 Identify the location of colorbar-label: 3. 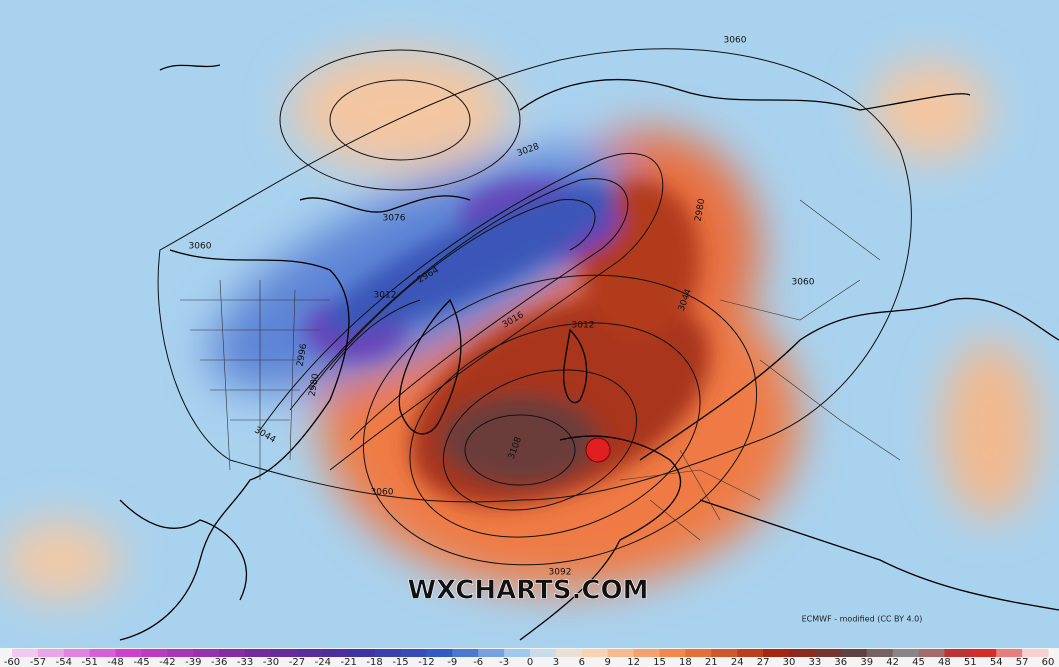
(556, 662).